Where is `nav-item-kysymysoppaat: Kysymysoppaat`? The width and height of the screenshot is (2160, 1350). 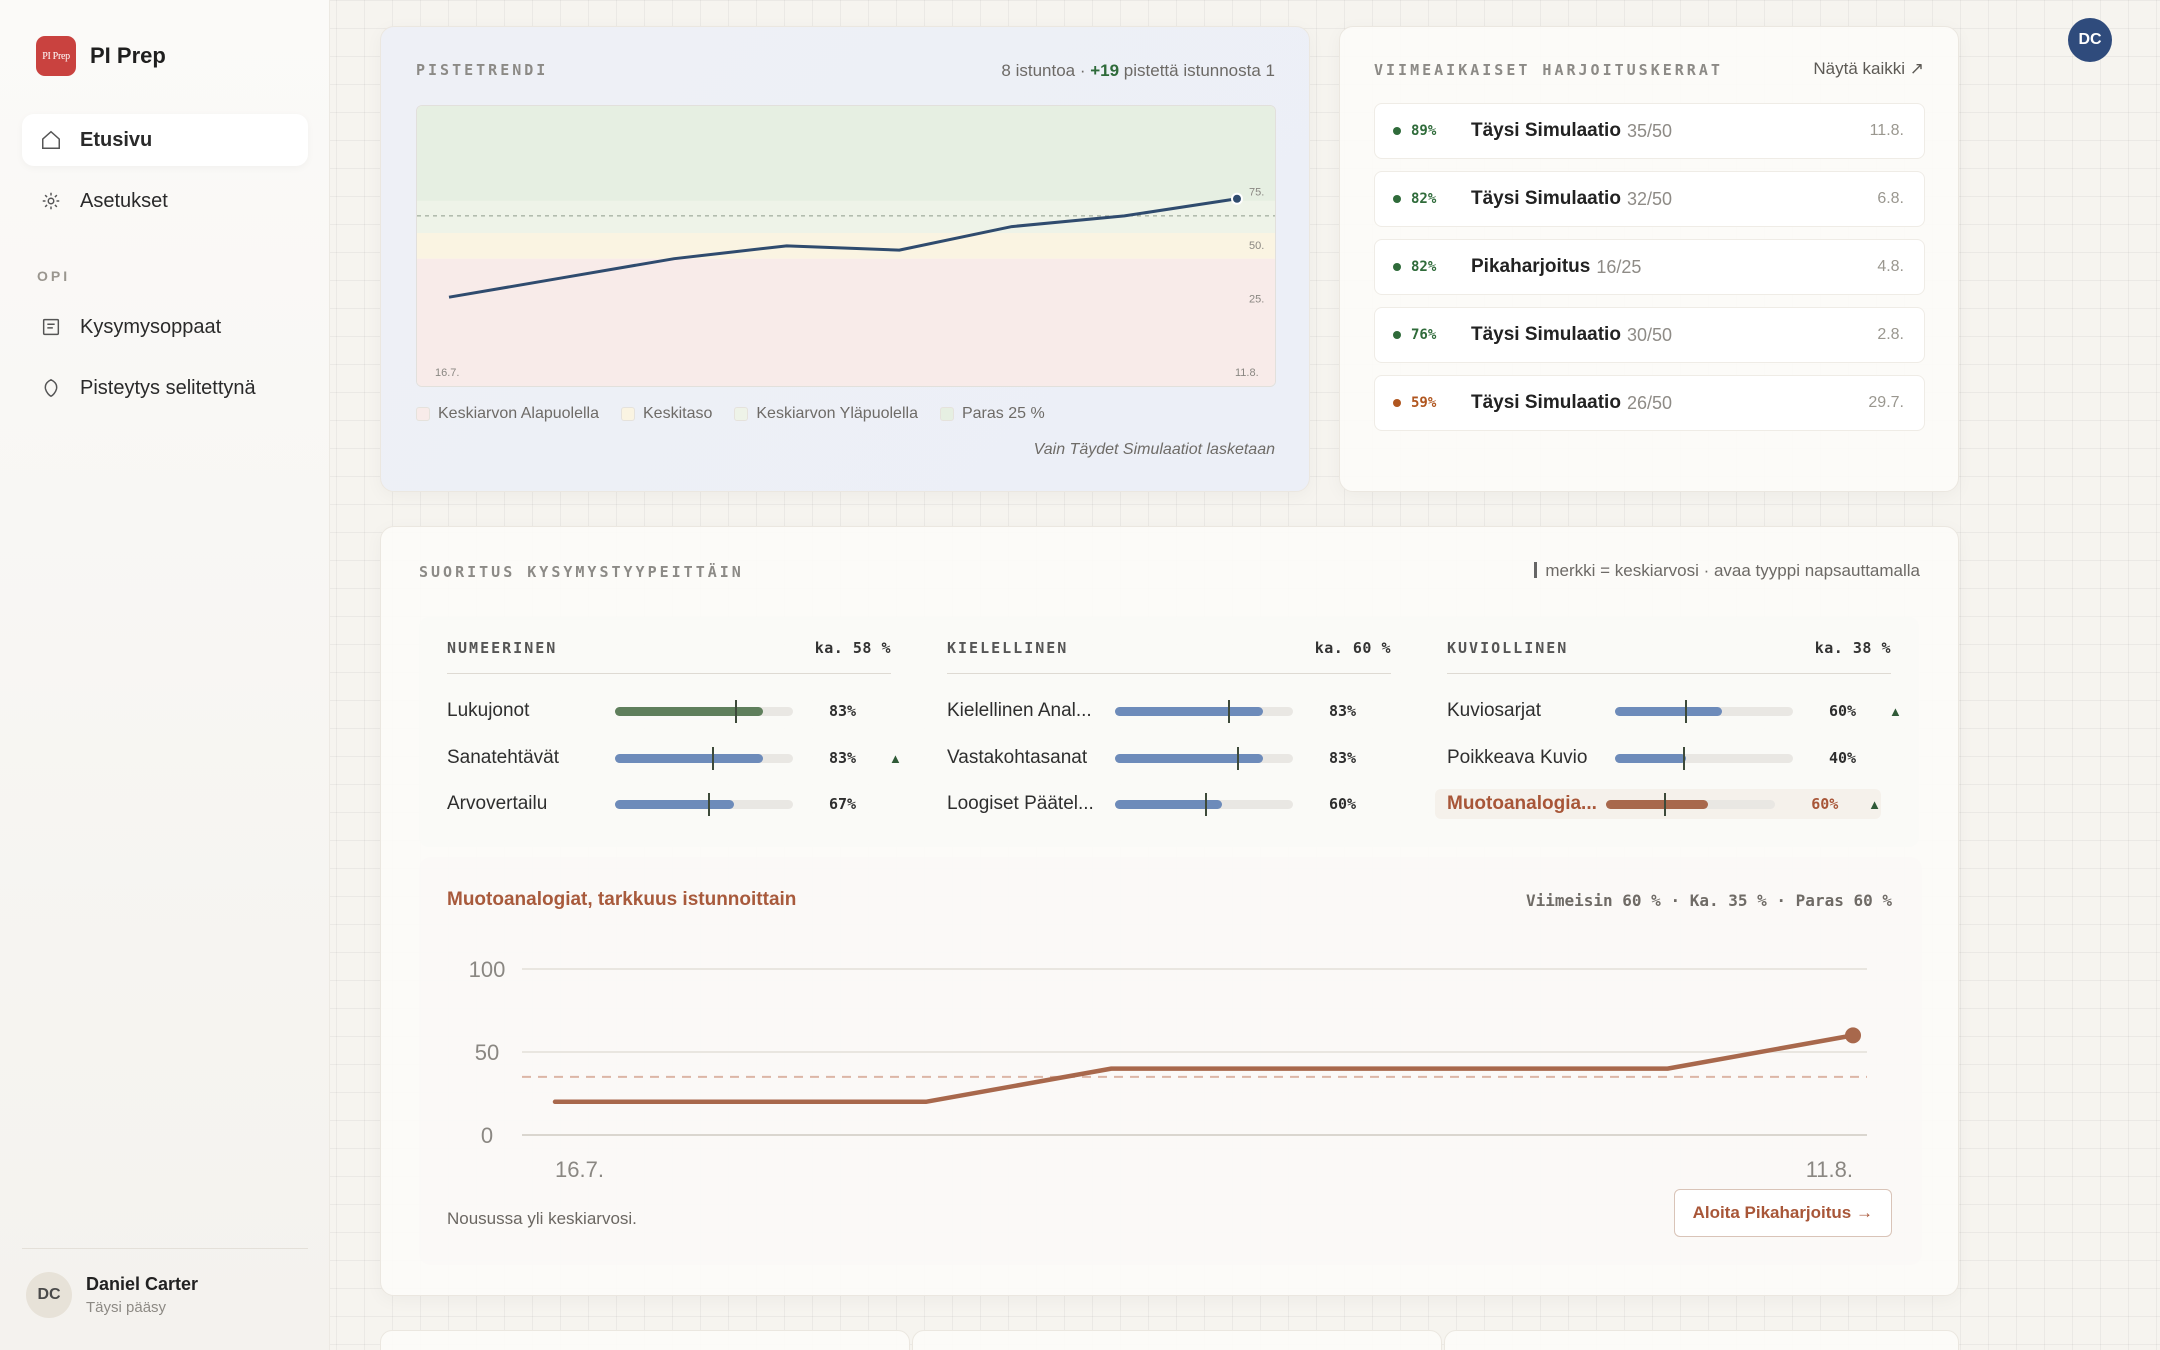
nav-item-kysymysoppaat: Kysymysoppaat is located at coordinates (165, 327).